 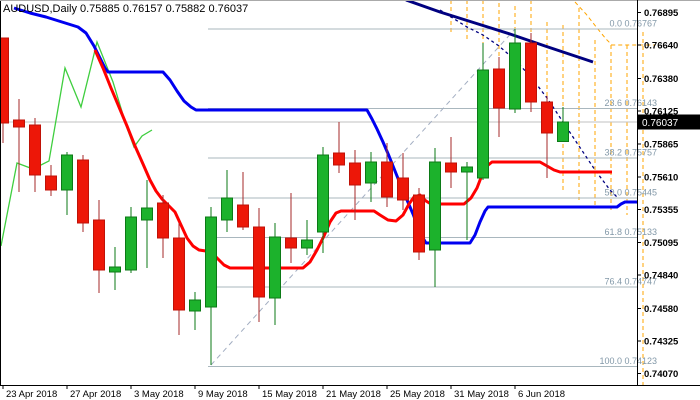 What do you see at coordinates (95, 394) in the screenshot?
I see `date-axis-label: 27 Apr 2018` at bounding box center [95, 394].